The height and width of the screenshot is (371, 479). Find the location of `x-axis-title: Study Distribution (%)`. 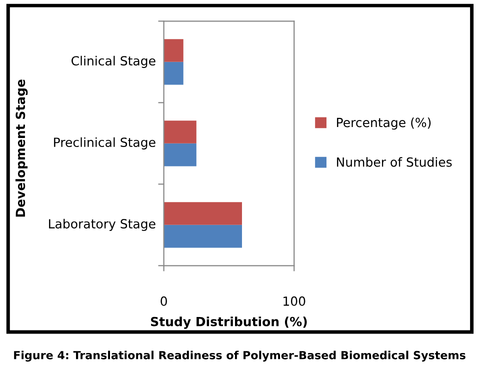

x-axis-title: Study Distribution (%) is located at coordinates (228, 322).